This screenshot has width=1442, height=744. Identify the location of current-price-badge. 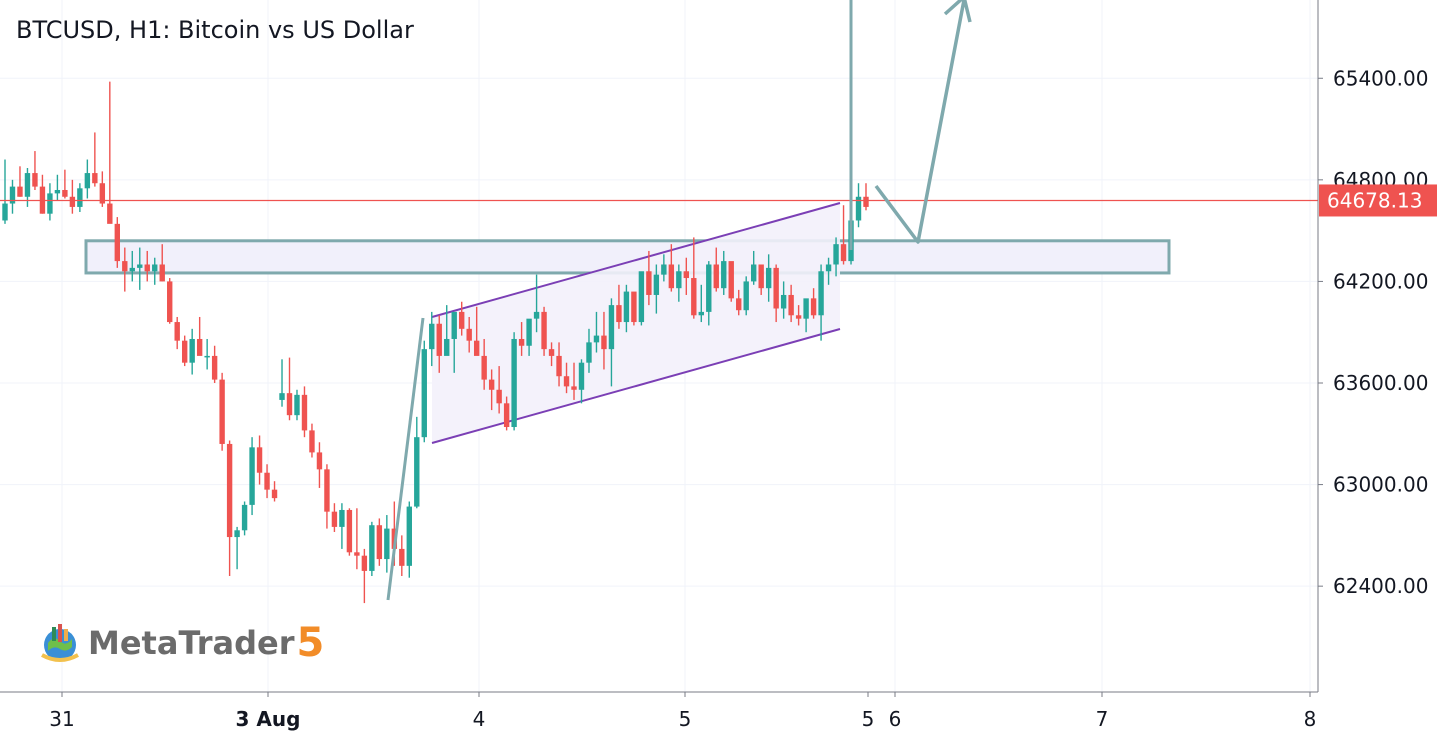
(1378, 200).